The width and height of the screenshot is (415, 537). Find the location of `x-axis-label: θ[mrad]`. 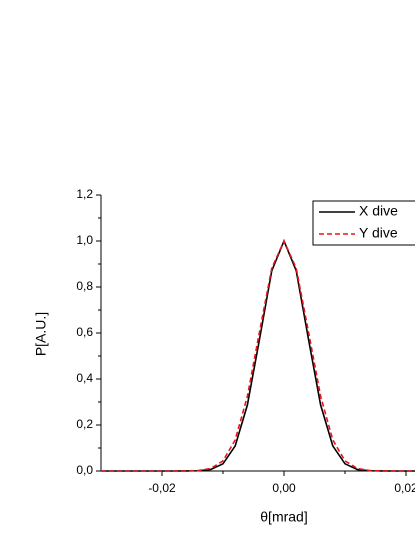

x-axis-label: θ[mrad] is located at coordinates (283, 517).